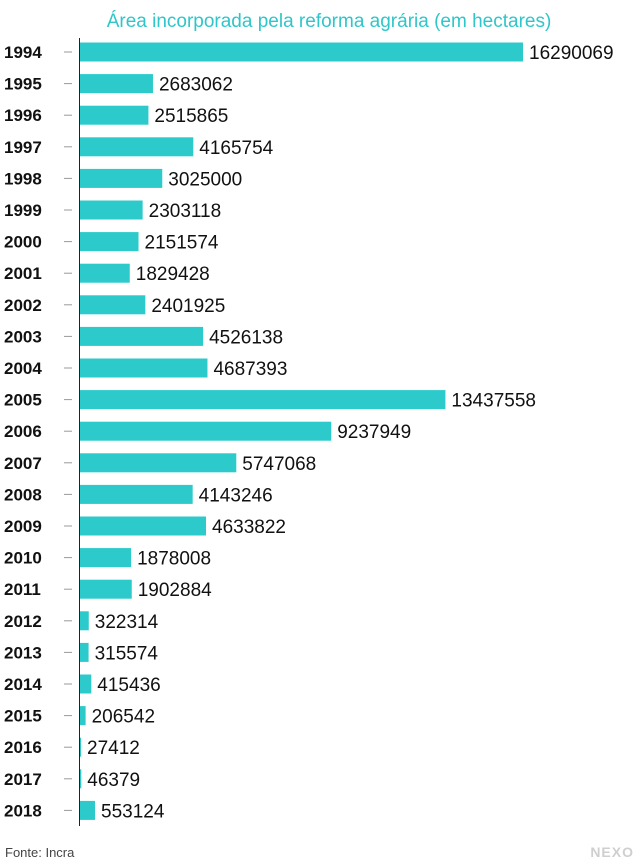 The height and width of the screenshot is (860, 640). I want to click on y-tick-label: 2007, so click(23, 463).